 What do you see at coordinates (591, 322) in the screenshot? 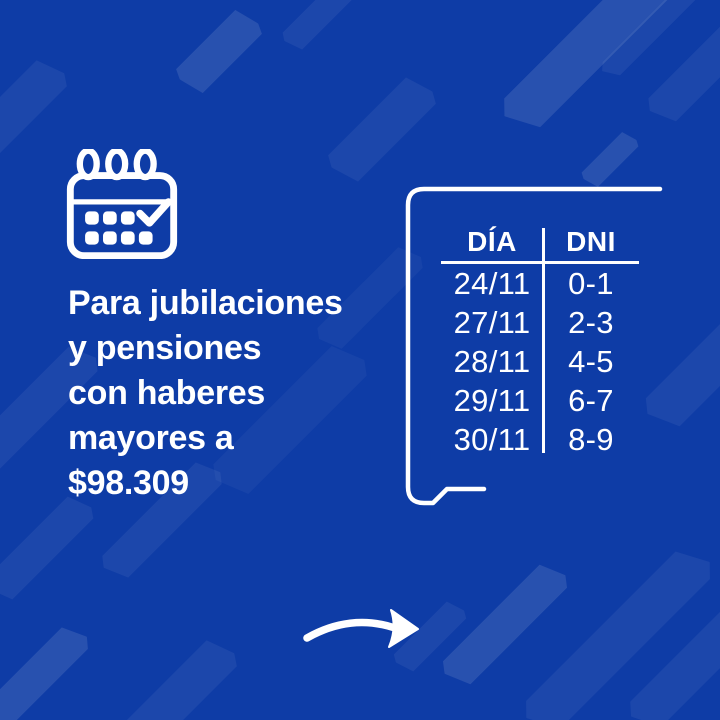
I see `cell-dni: 2-3` at bounding box center [591, 322].